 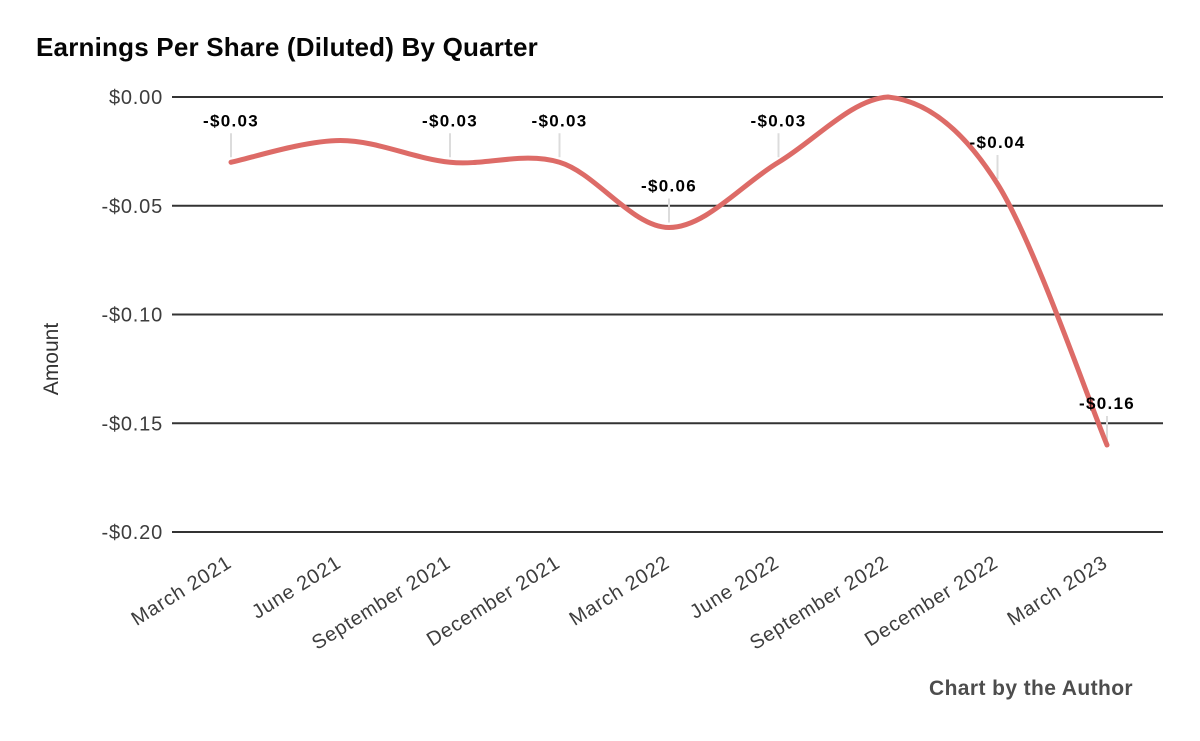 I want to click on x-tick-label: March 2022, so click(x=620, y=591).